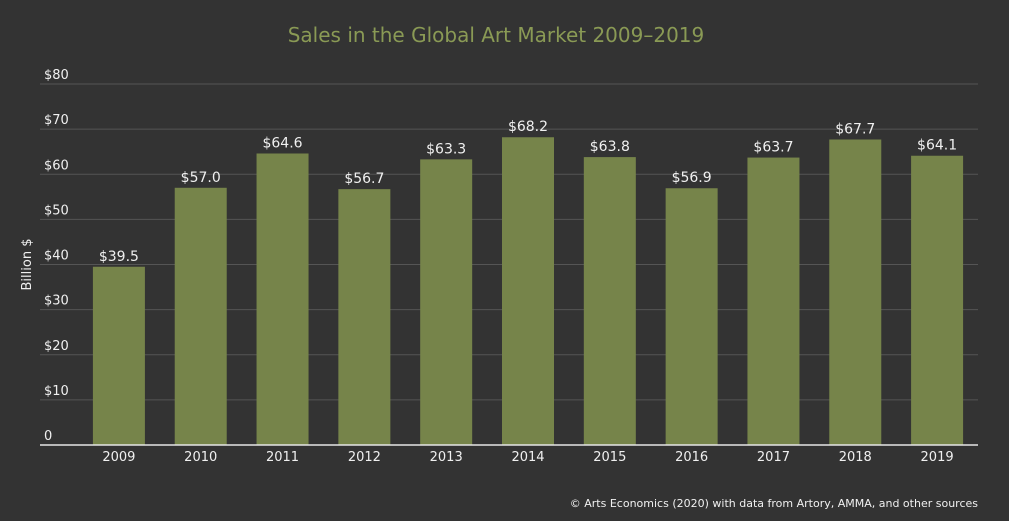  What do you see at coordinates (855, 292) in the screenshot?
I see `bar-2018` at bounding box center [855, 292].